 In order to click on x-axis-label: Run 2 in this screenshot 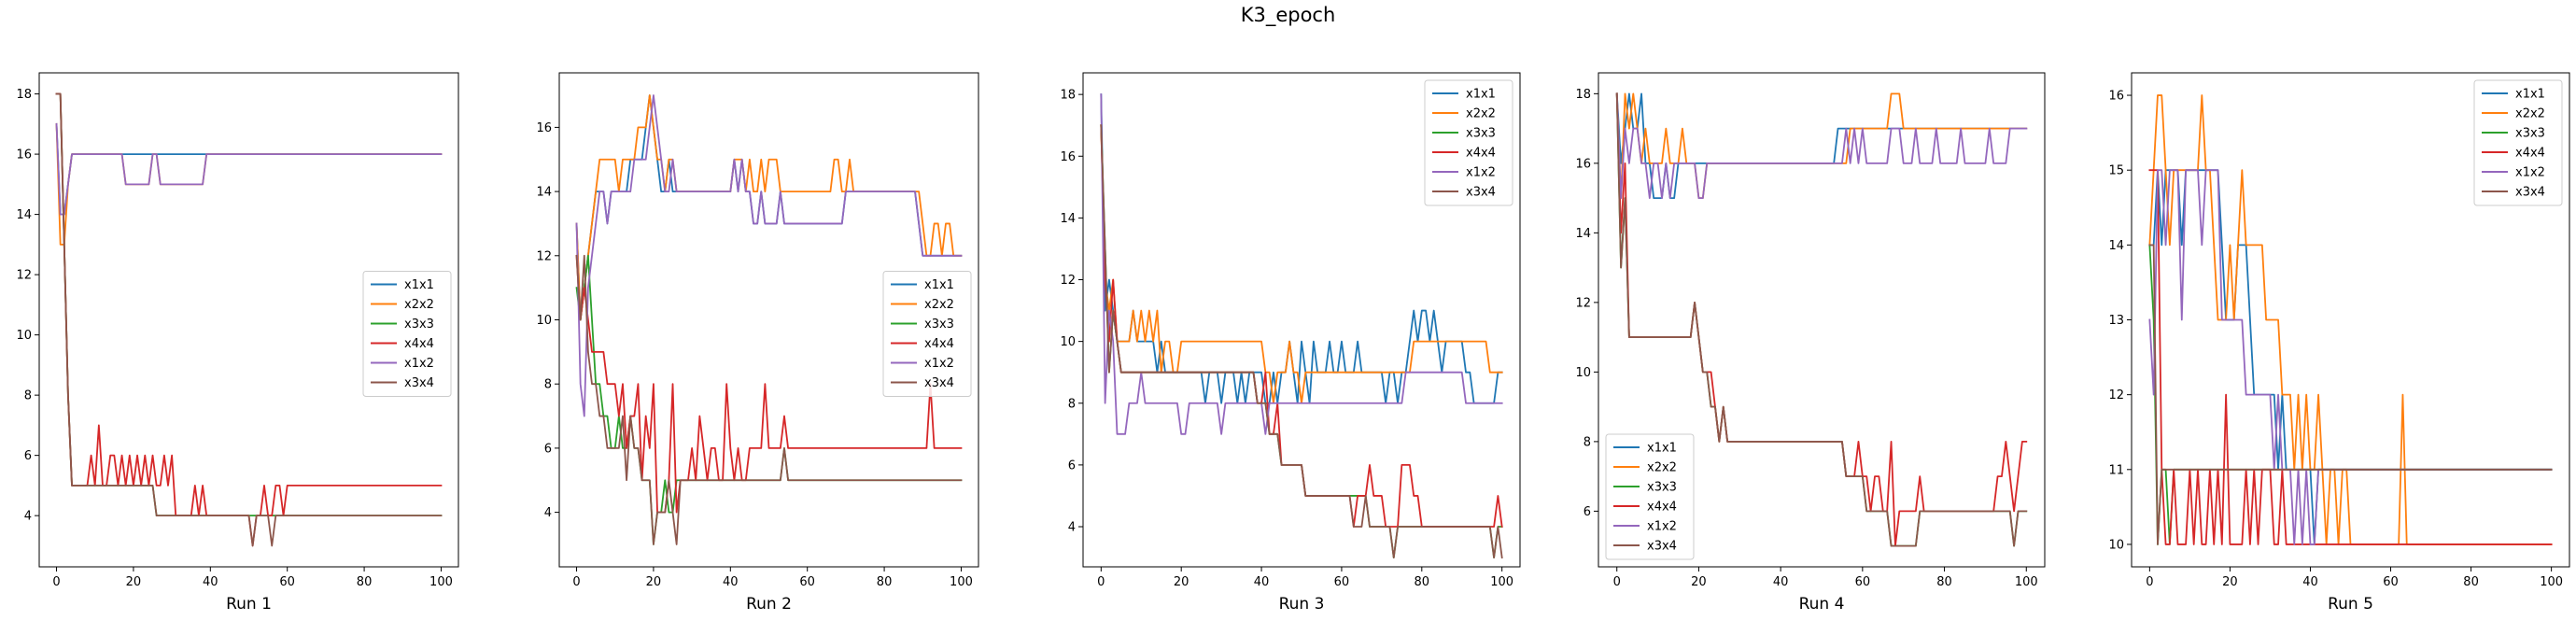, I will do `click(769, 605)`.